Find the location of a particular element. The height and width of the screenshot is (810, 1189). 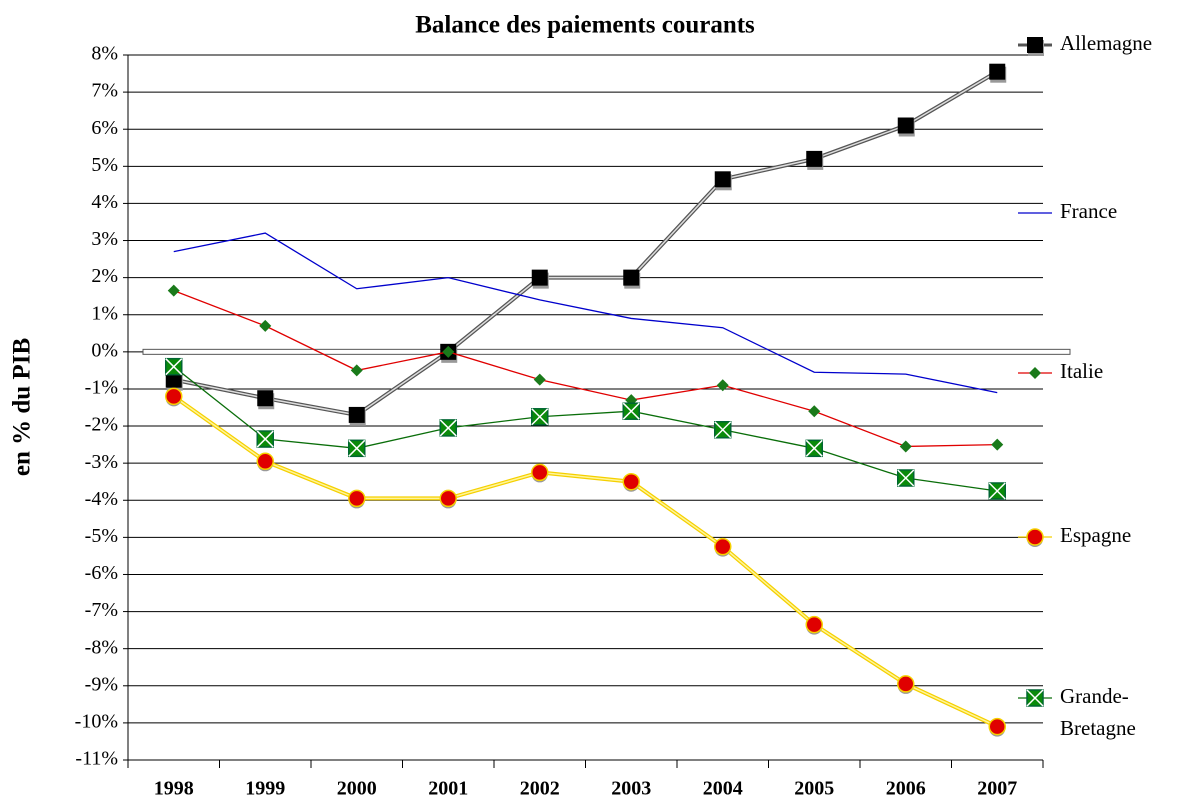

x-tick-label: 1999 is located at coordinates (265, 789).